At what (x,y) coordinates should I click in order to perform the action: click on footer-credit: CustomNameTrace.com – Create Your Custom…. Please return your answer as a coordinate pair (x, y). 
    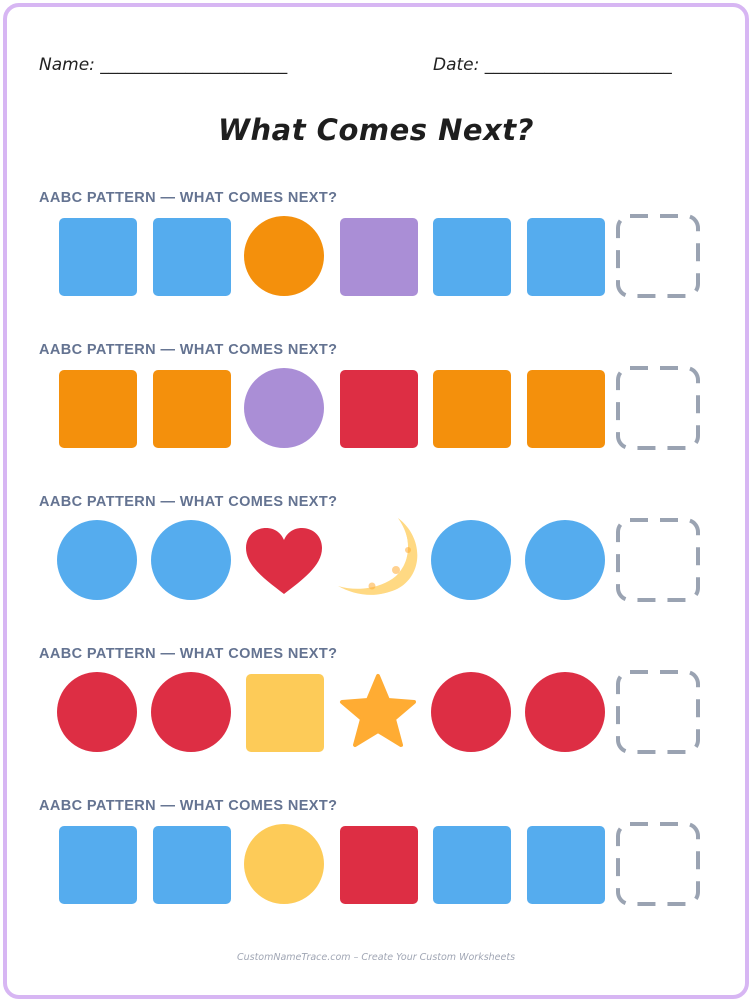
    Looking at the image, I should click on (376, 957).